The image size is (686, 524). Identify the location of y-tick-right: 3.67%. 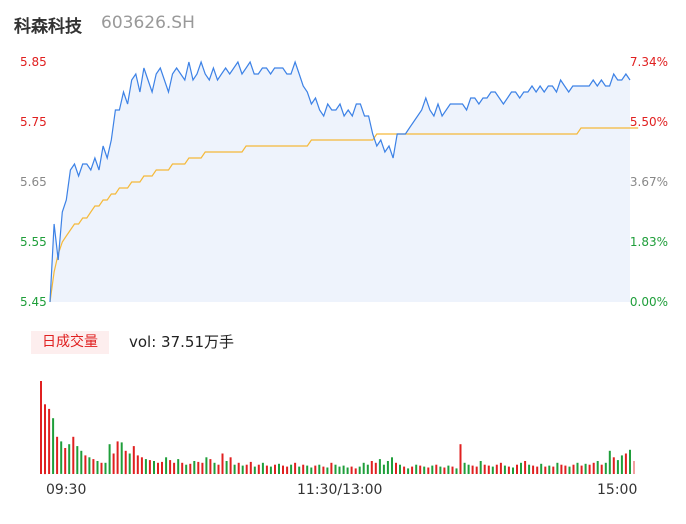
(648, 182).